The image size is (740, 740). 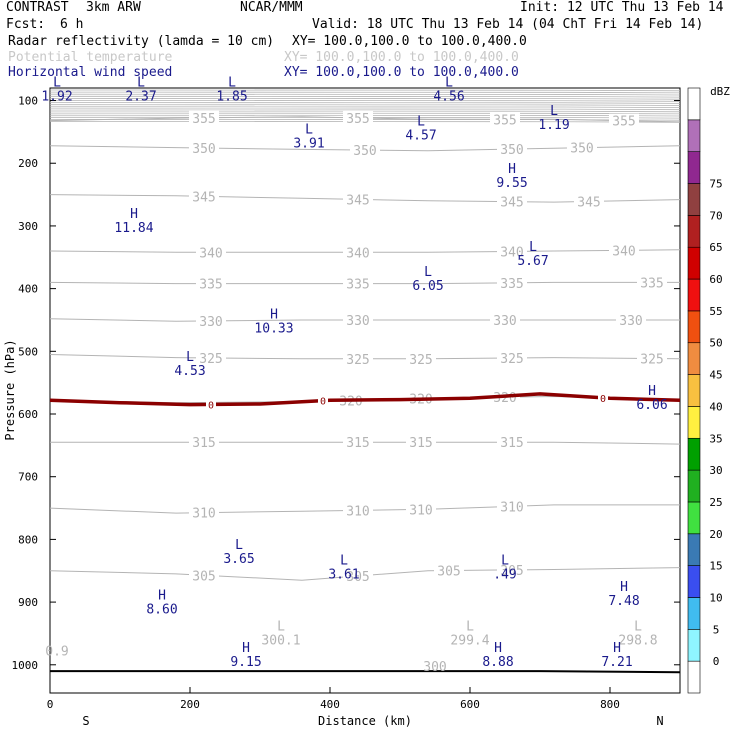 I want to click on colorbar-level-label: 0, so click(x=716, y=661).